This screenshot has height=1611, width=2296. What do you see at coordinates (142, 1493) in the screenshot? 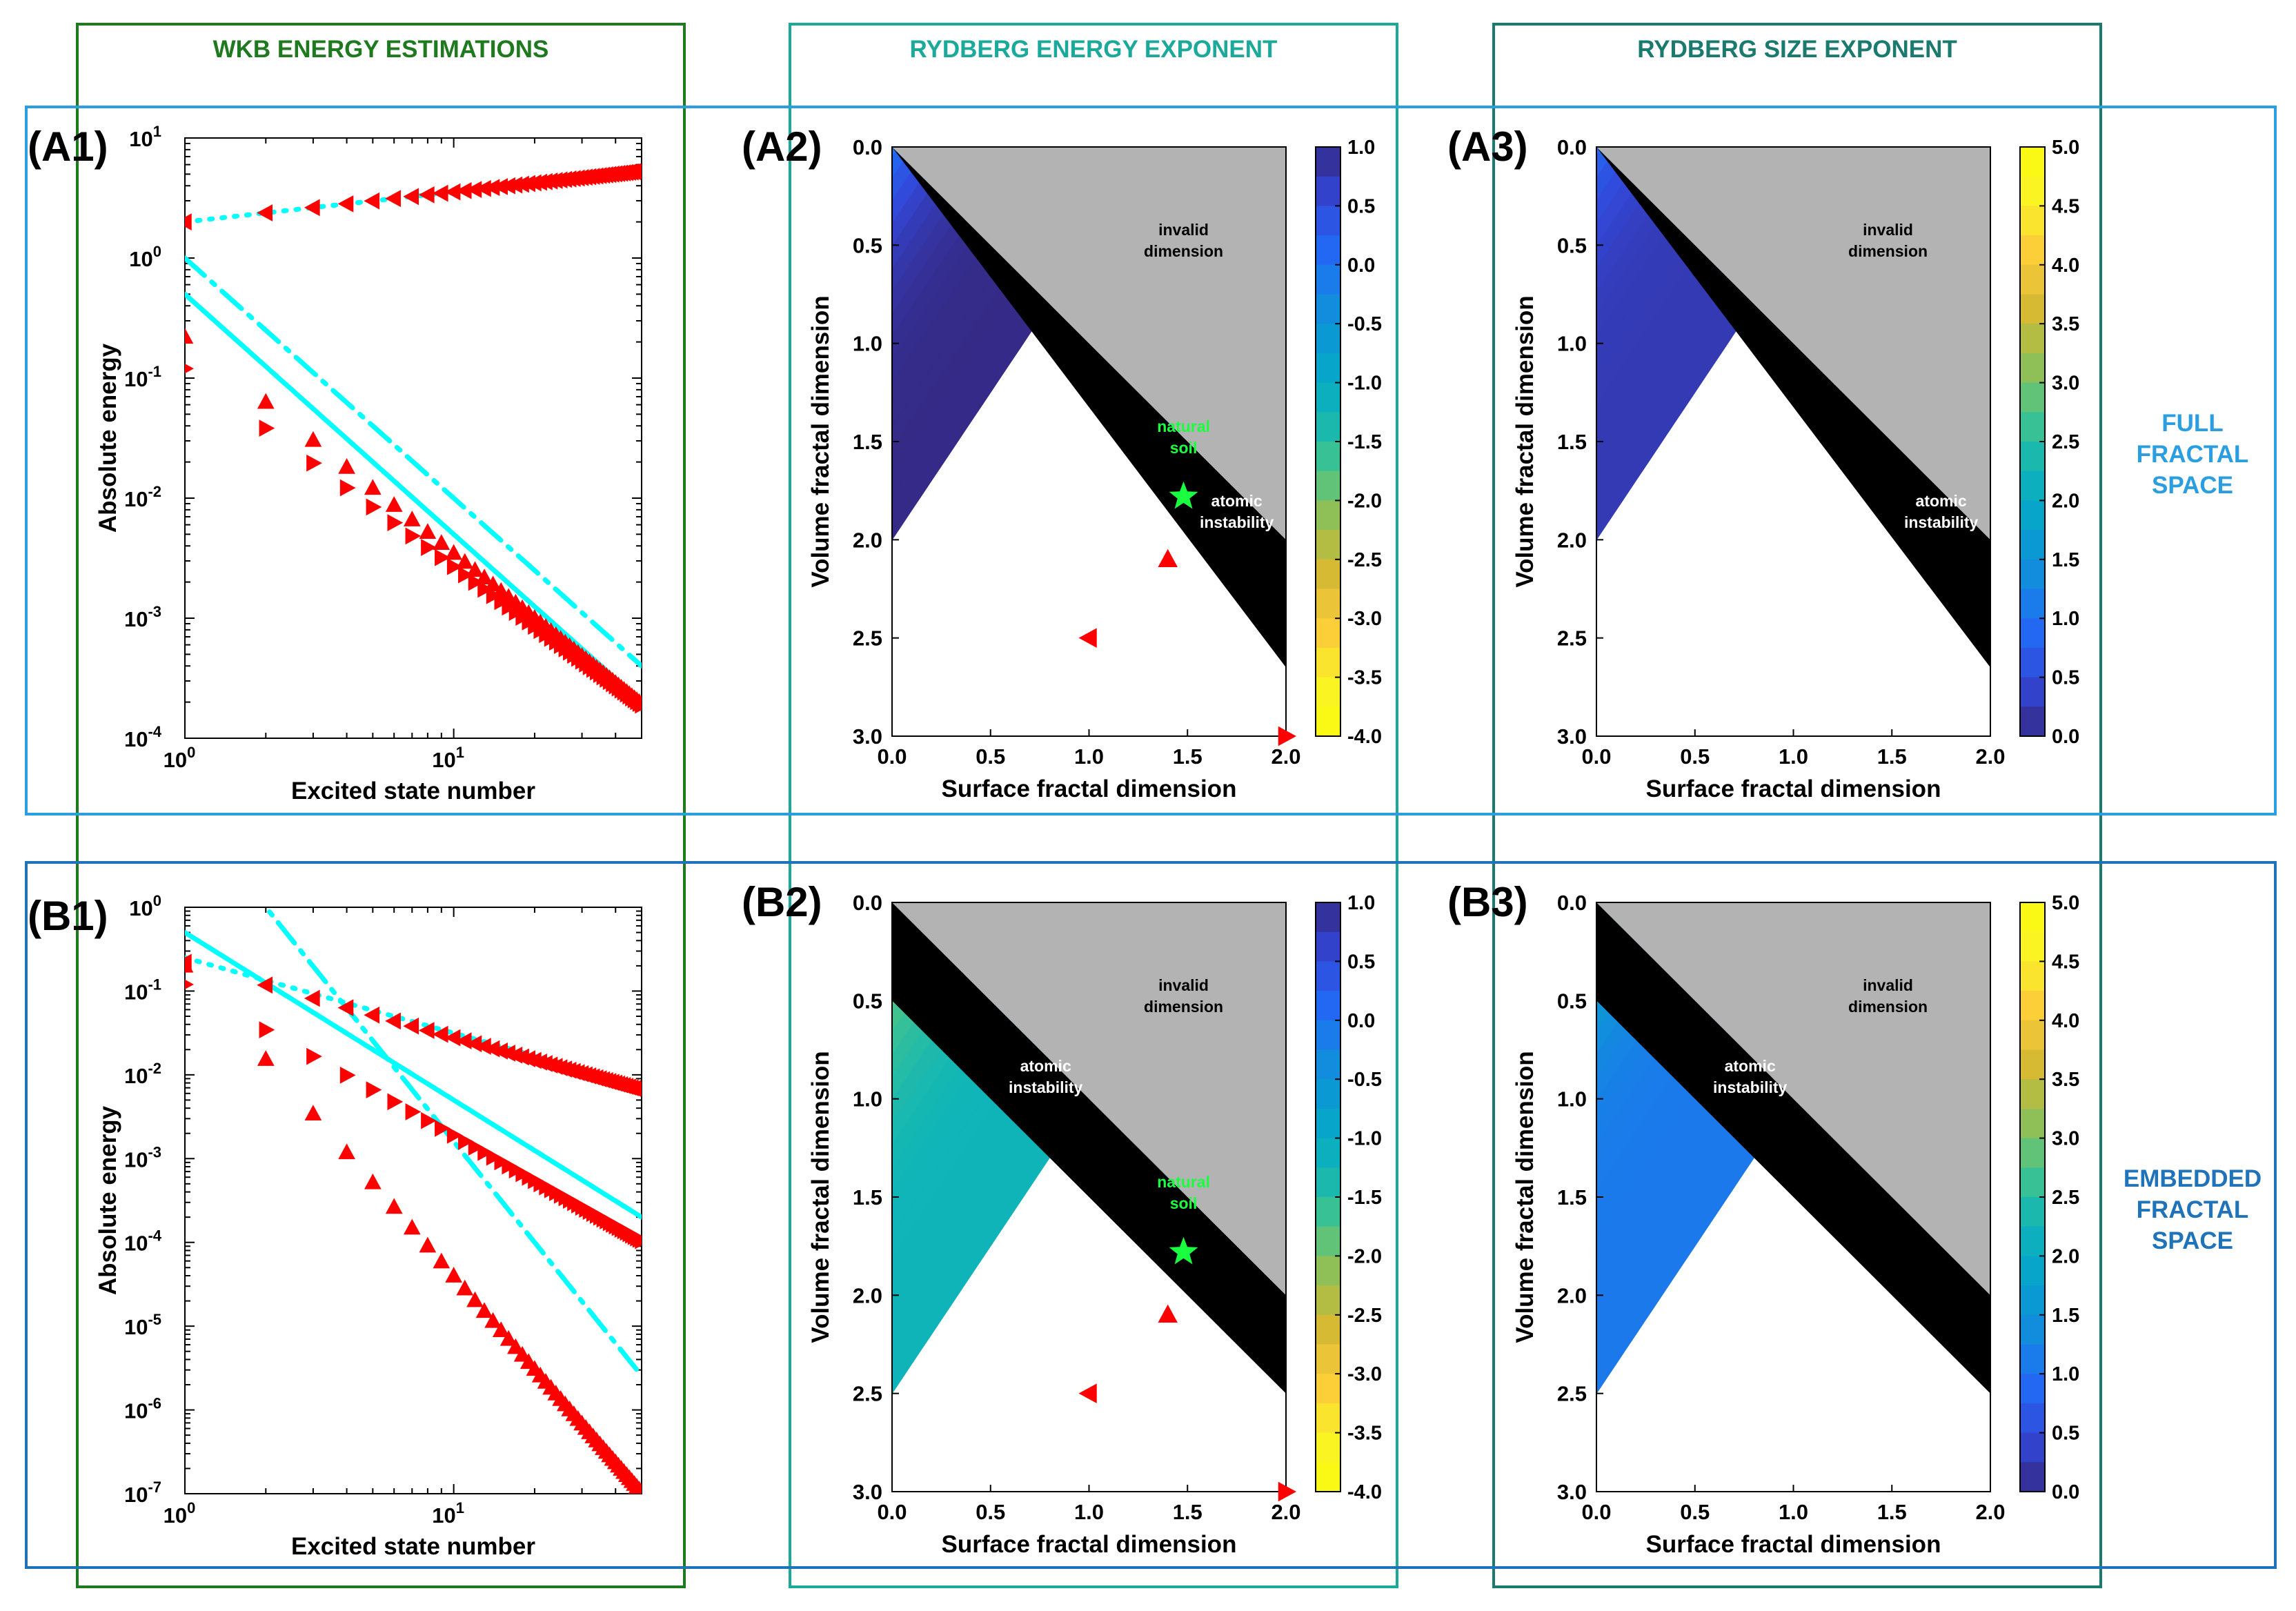
I see `y-tick-label: 10⁻⁷` at bounding box center [142, 1493].